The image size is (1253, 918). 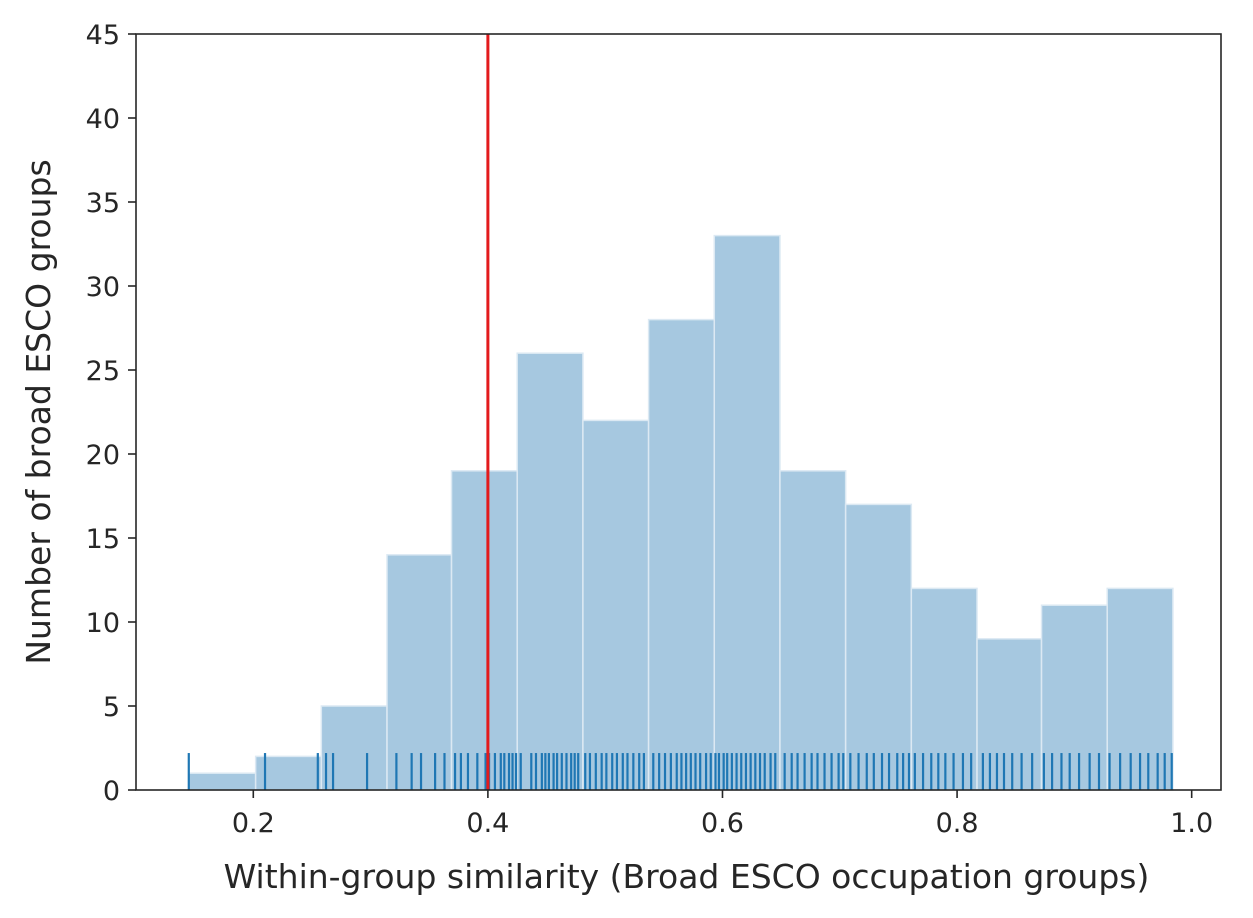 I want to click on y-tick-label-10: 45, so click(x=103, y=35).